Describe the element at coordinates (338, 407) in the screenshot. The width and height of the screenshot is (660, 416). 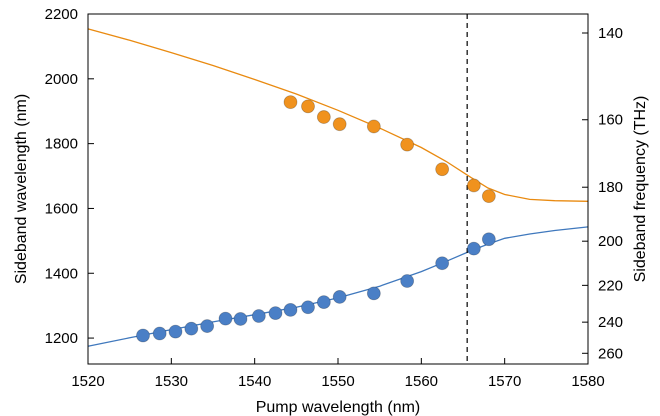
I see `x-axis-label: Pump wavelength (nm)` at that location.